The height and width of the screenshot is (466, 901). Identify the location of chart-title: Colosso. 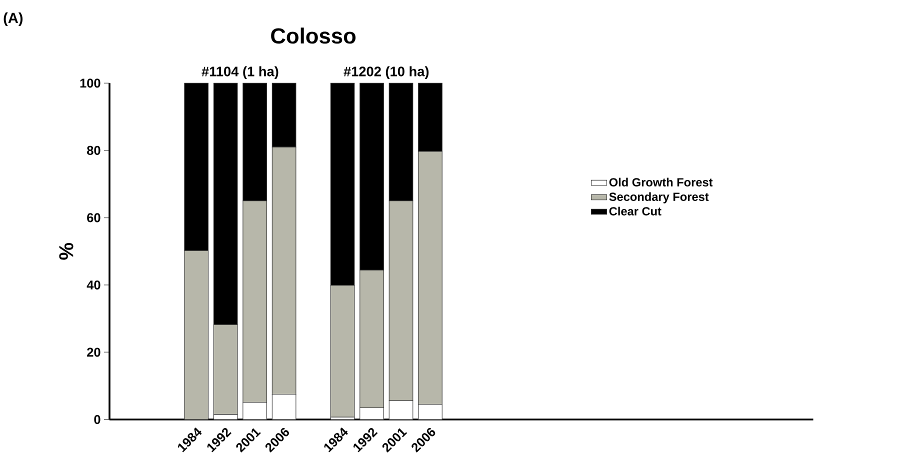
(313, 36).